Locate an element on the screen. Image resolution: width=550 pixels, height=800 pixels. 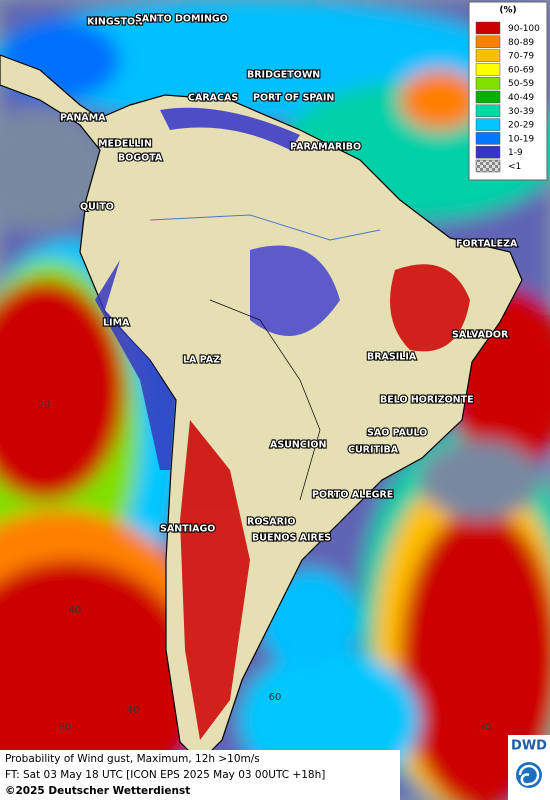
city-label: SAO PAULO is located at coordinates (397, 433).